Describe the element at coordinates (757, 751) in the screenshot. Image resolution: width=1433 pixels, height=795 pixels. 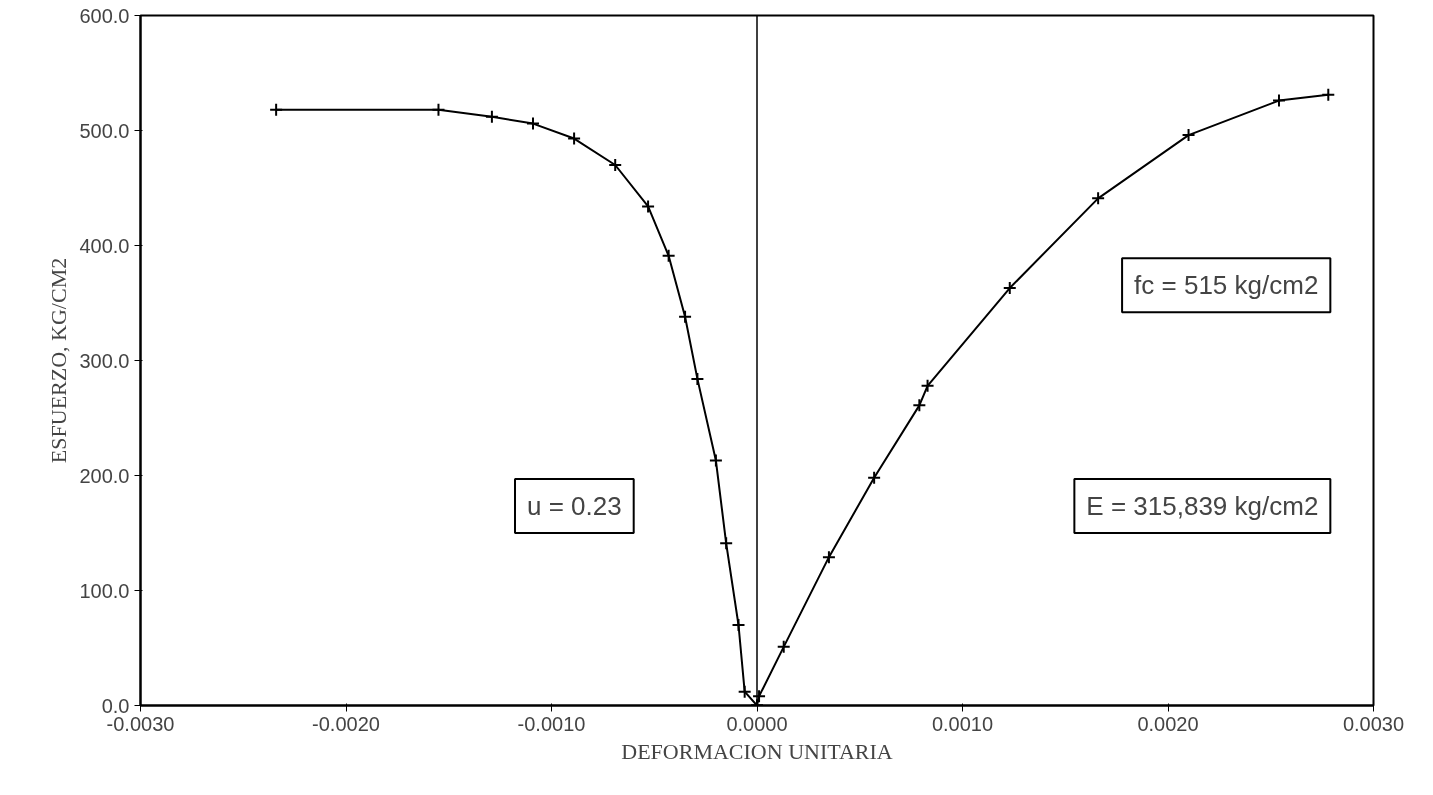
I see `x-axis-title: DEFORMACION UNITARIA` at that location.